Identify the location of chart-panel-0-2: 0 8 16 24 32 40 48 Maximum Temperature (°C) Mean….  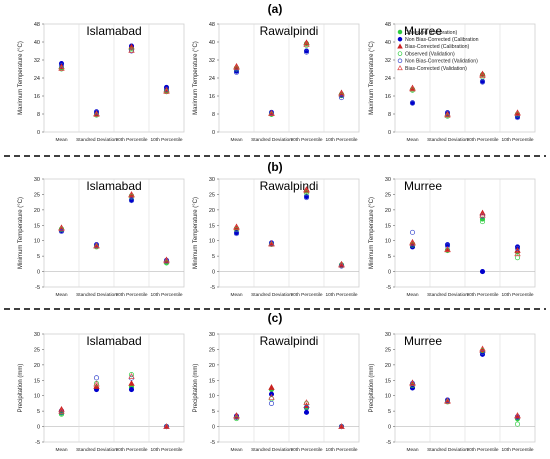
(452, 82).